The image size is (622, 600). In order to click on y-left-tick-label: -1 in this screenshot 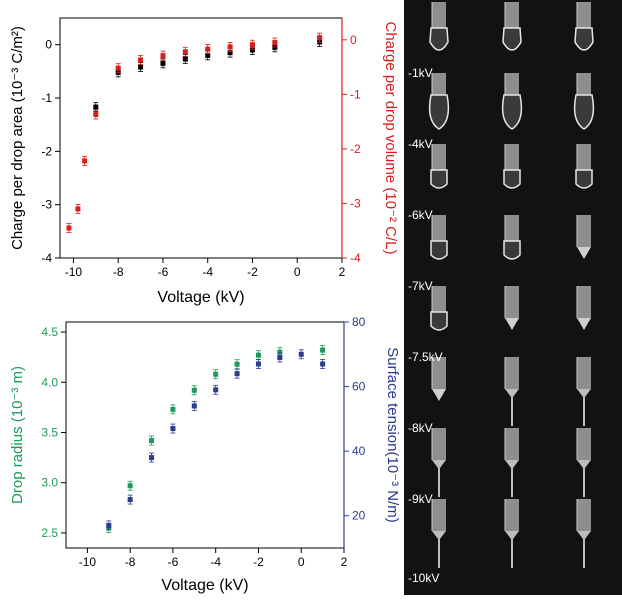, I will do `click(46, 98)`.